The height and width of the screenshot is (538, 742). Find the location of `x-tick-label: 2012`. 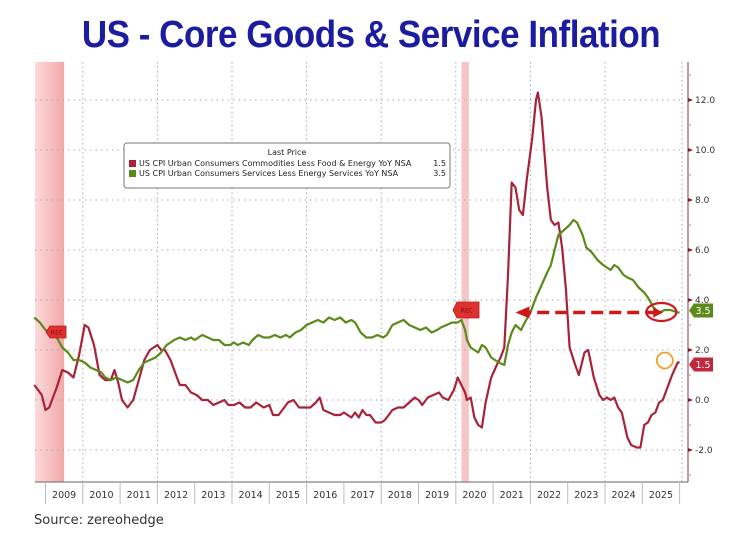

x-tick-label: 2012 is located at coordinates (176, 495).